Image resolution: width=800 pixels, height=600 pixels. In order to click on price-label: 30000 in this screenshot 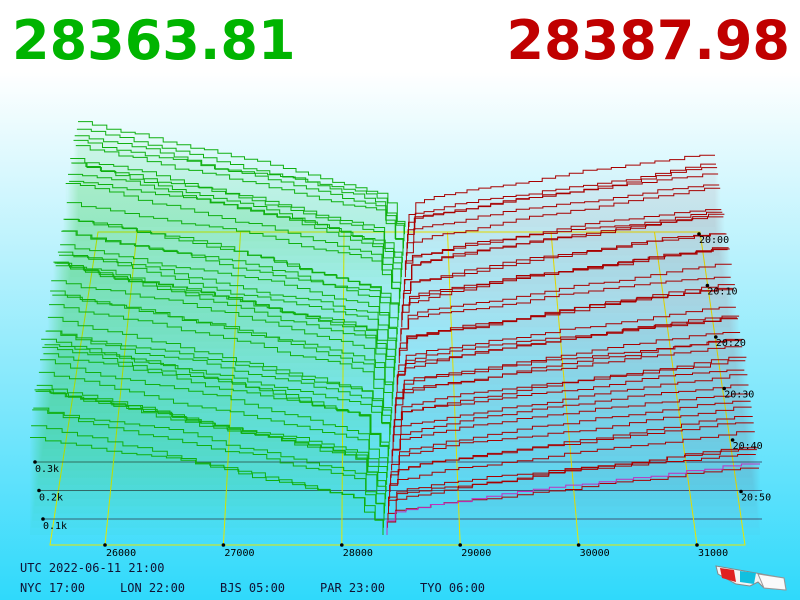, I will do `click(595, 553)`.